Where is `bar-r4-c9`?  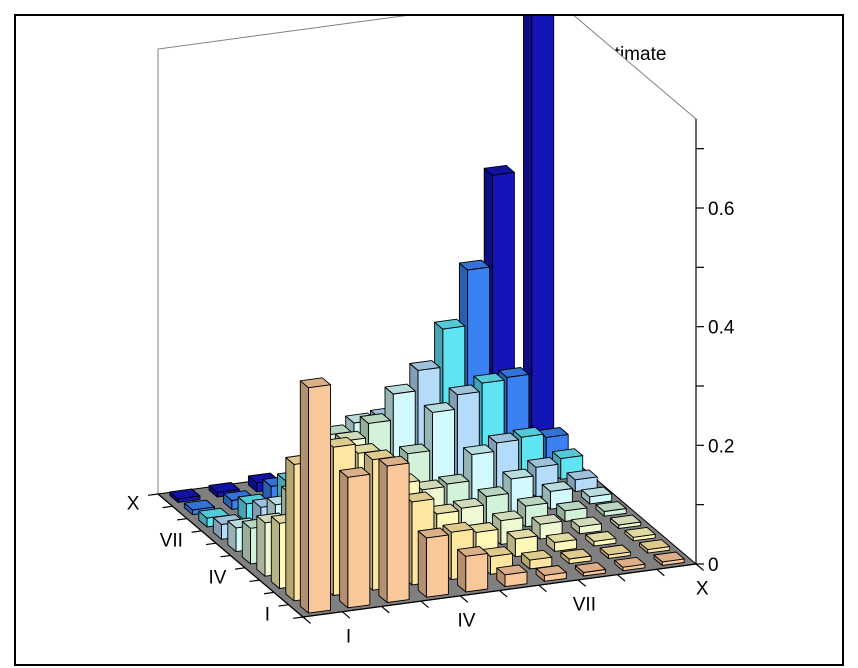
bar-r4-c9 is located at coordinates (586, 525).